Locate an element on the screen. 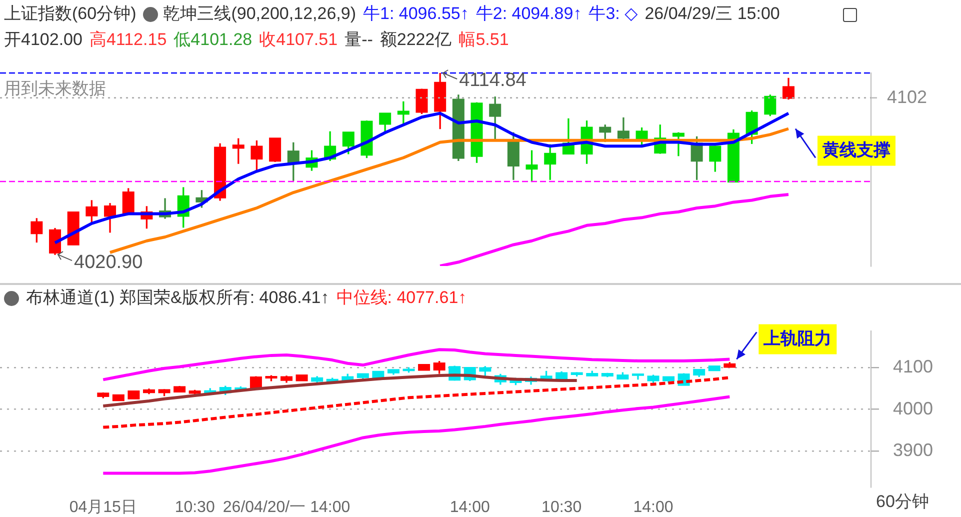 This screenshot has width=961, height=517. text: 中位线: 4077.61↑ is located at coordinates (401, 298).